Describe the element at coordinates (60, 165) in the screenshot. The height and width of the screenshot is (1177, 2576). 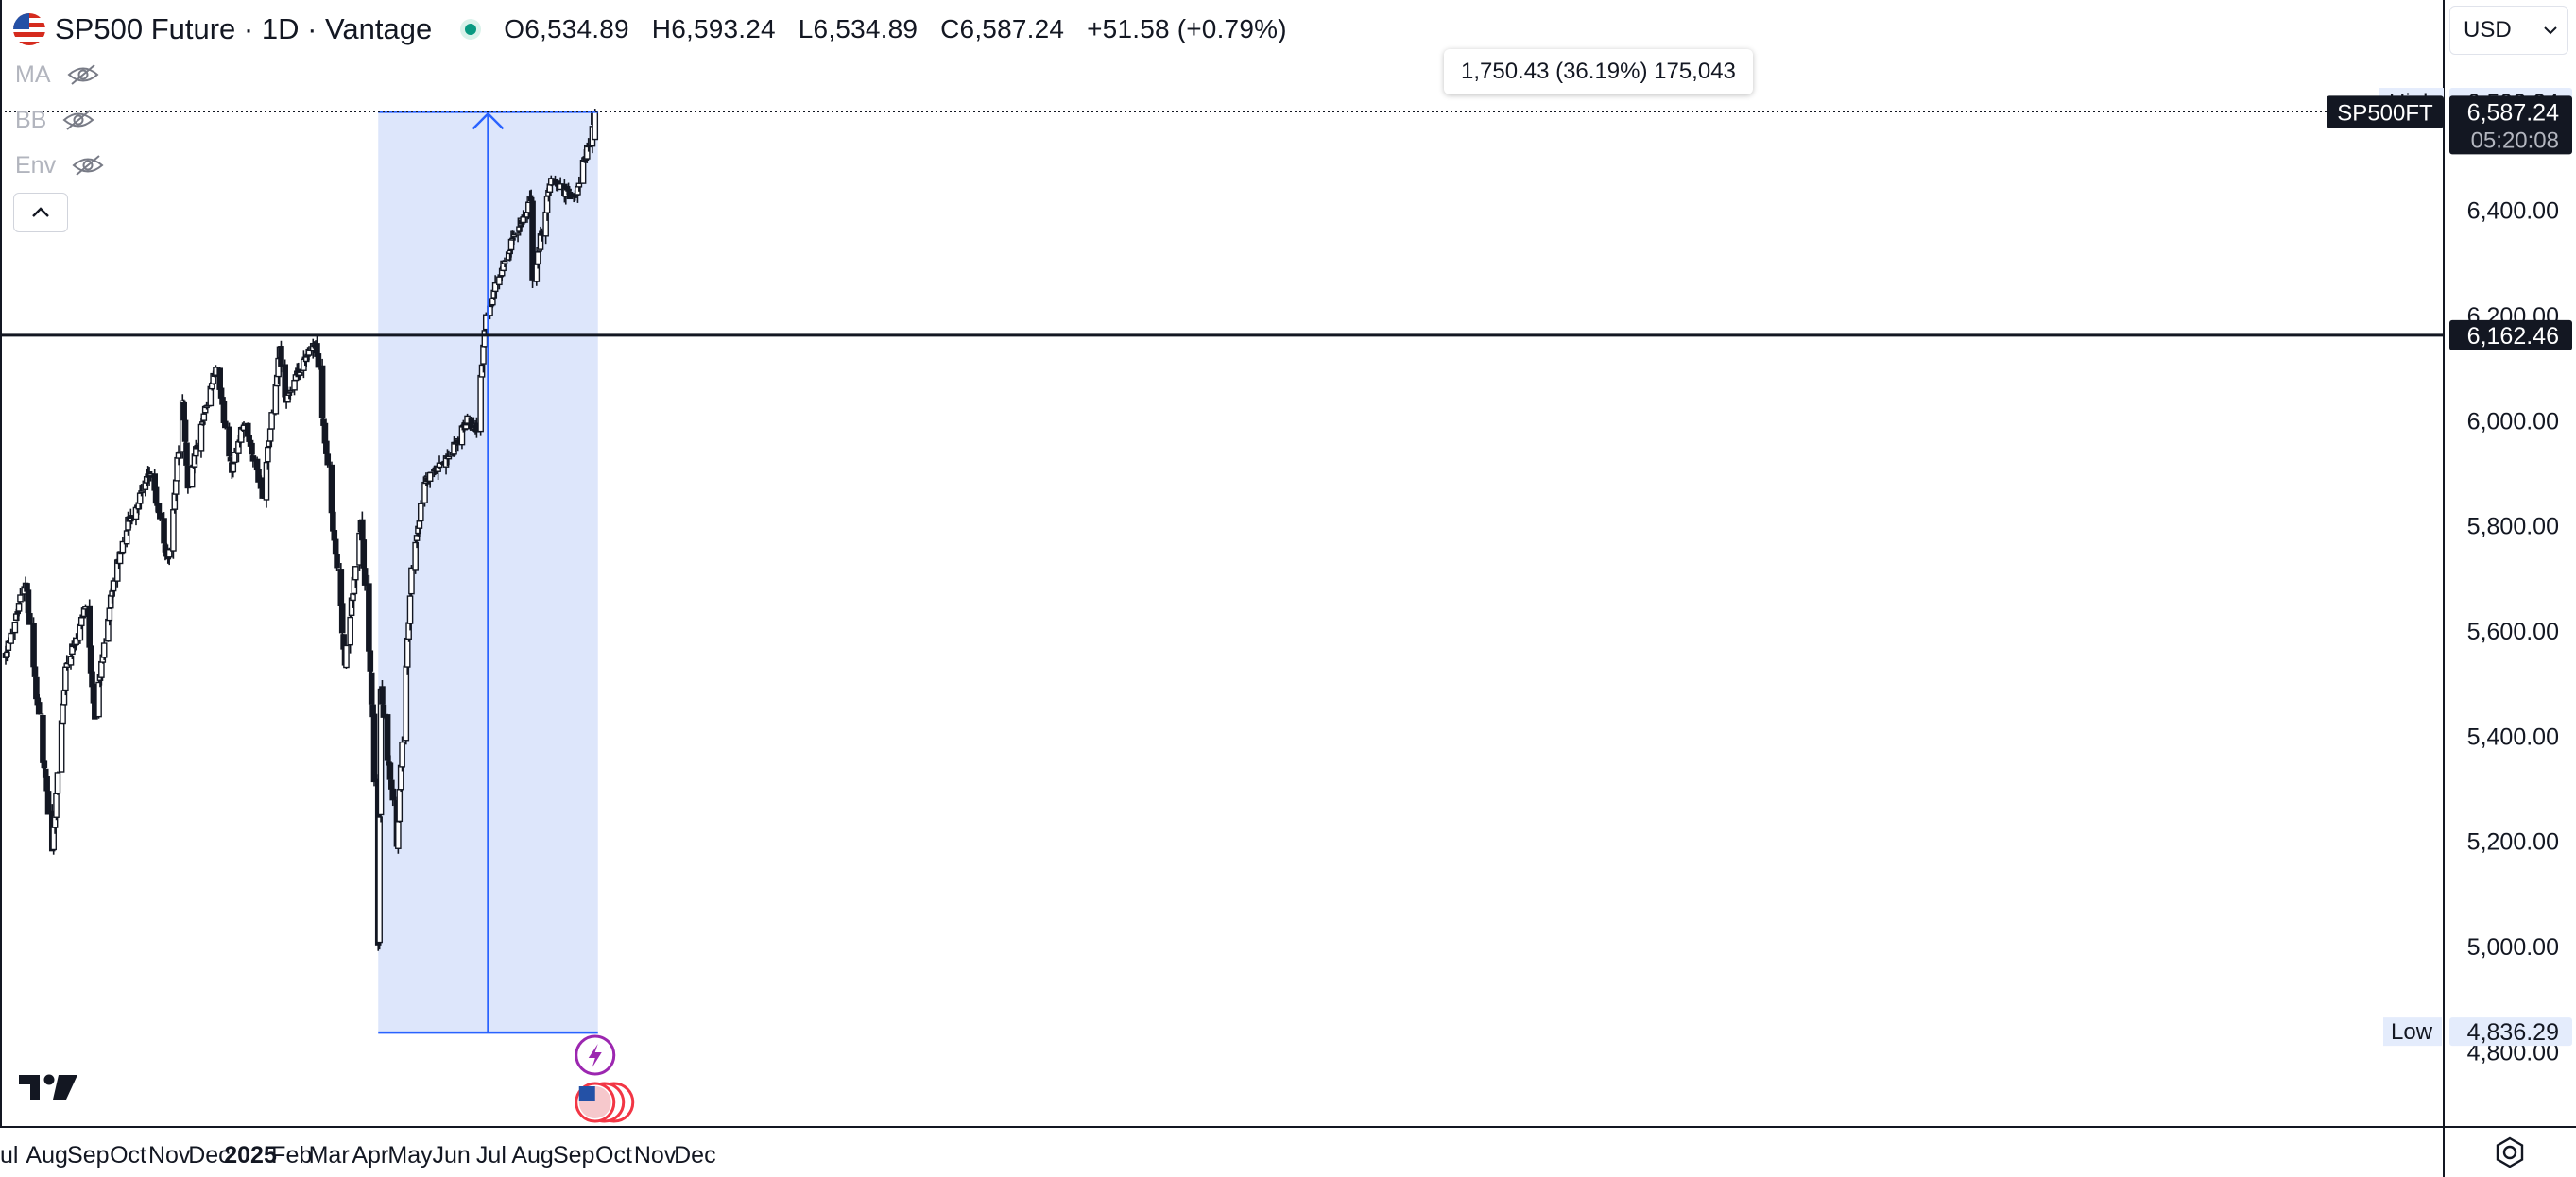
I see `indicator-env: Env` at that location.